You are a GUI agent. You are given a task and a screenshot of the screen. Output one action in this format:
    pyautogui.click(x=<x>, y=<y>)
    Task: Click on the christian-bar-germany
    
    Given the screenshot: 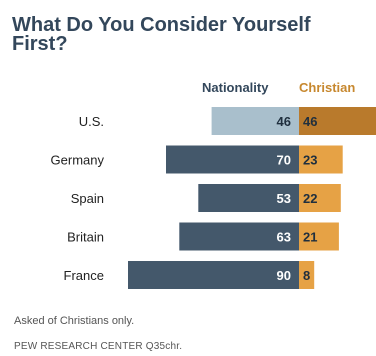 What is the action you would take?
    pyautogui.click(x=321, y=159)
    